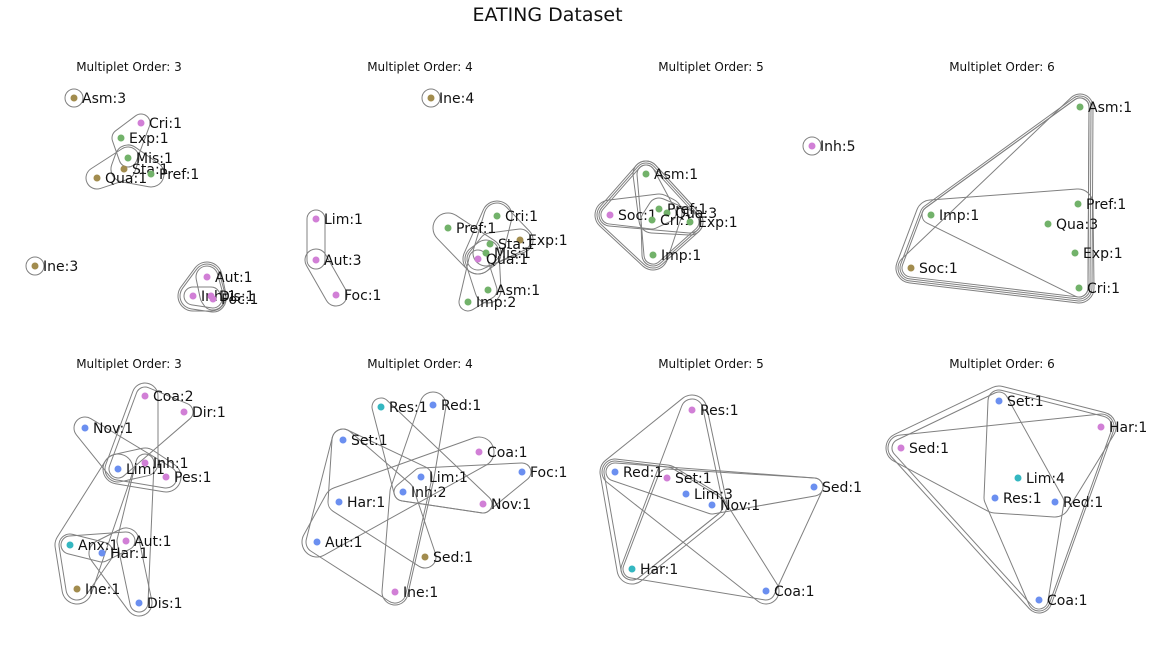 This screenshot has height=657, width=1153. Describe the element at coordinates (547, 15) in the screenshot. I see `figure-title: EATING Dataset` at that location.